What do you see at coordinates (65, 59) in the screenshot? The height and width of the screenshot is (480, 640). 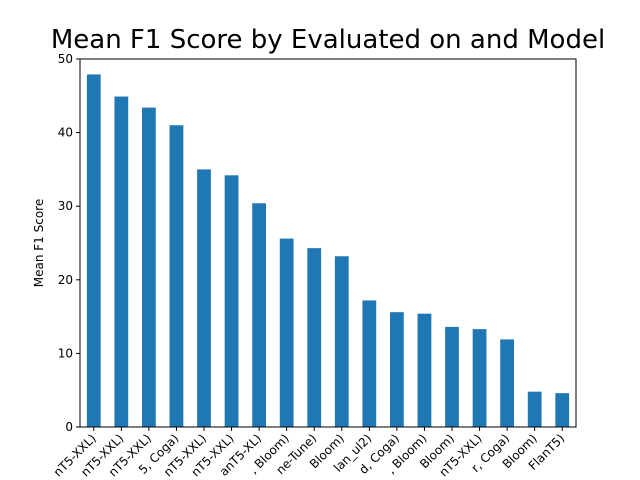 I see `y-tick-label: 50` at bounding box center [65, 59].